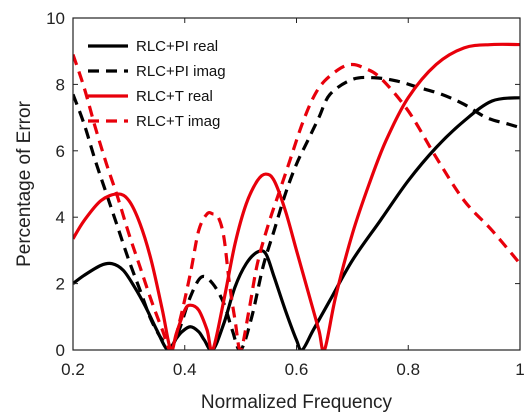  I want to click on y-axis-title: Percentage of Error, so click(24, 183).